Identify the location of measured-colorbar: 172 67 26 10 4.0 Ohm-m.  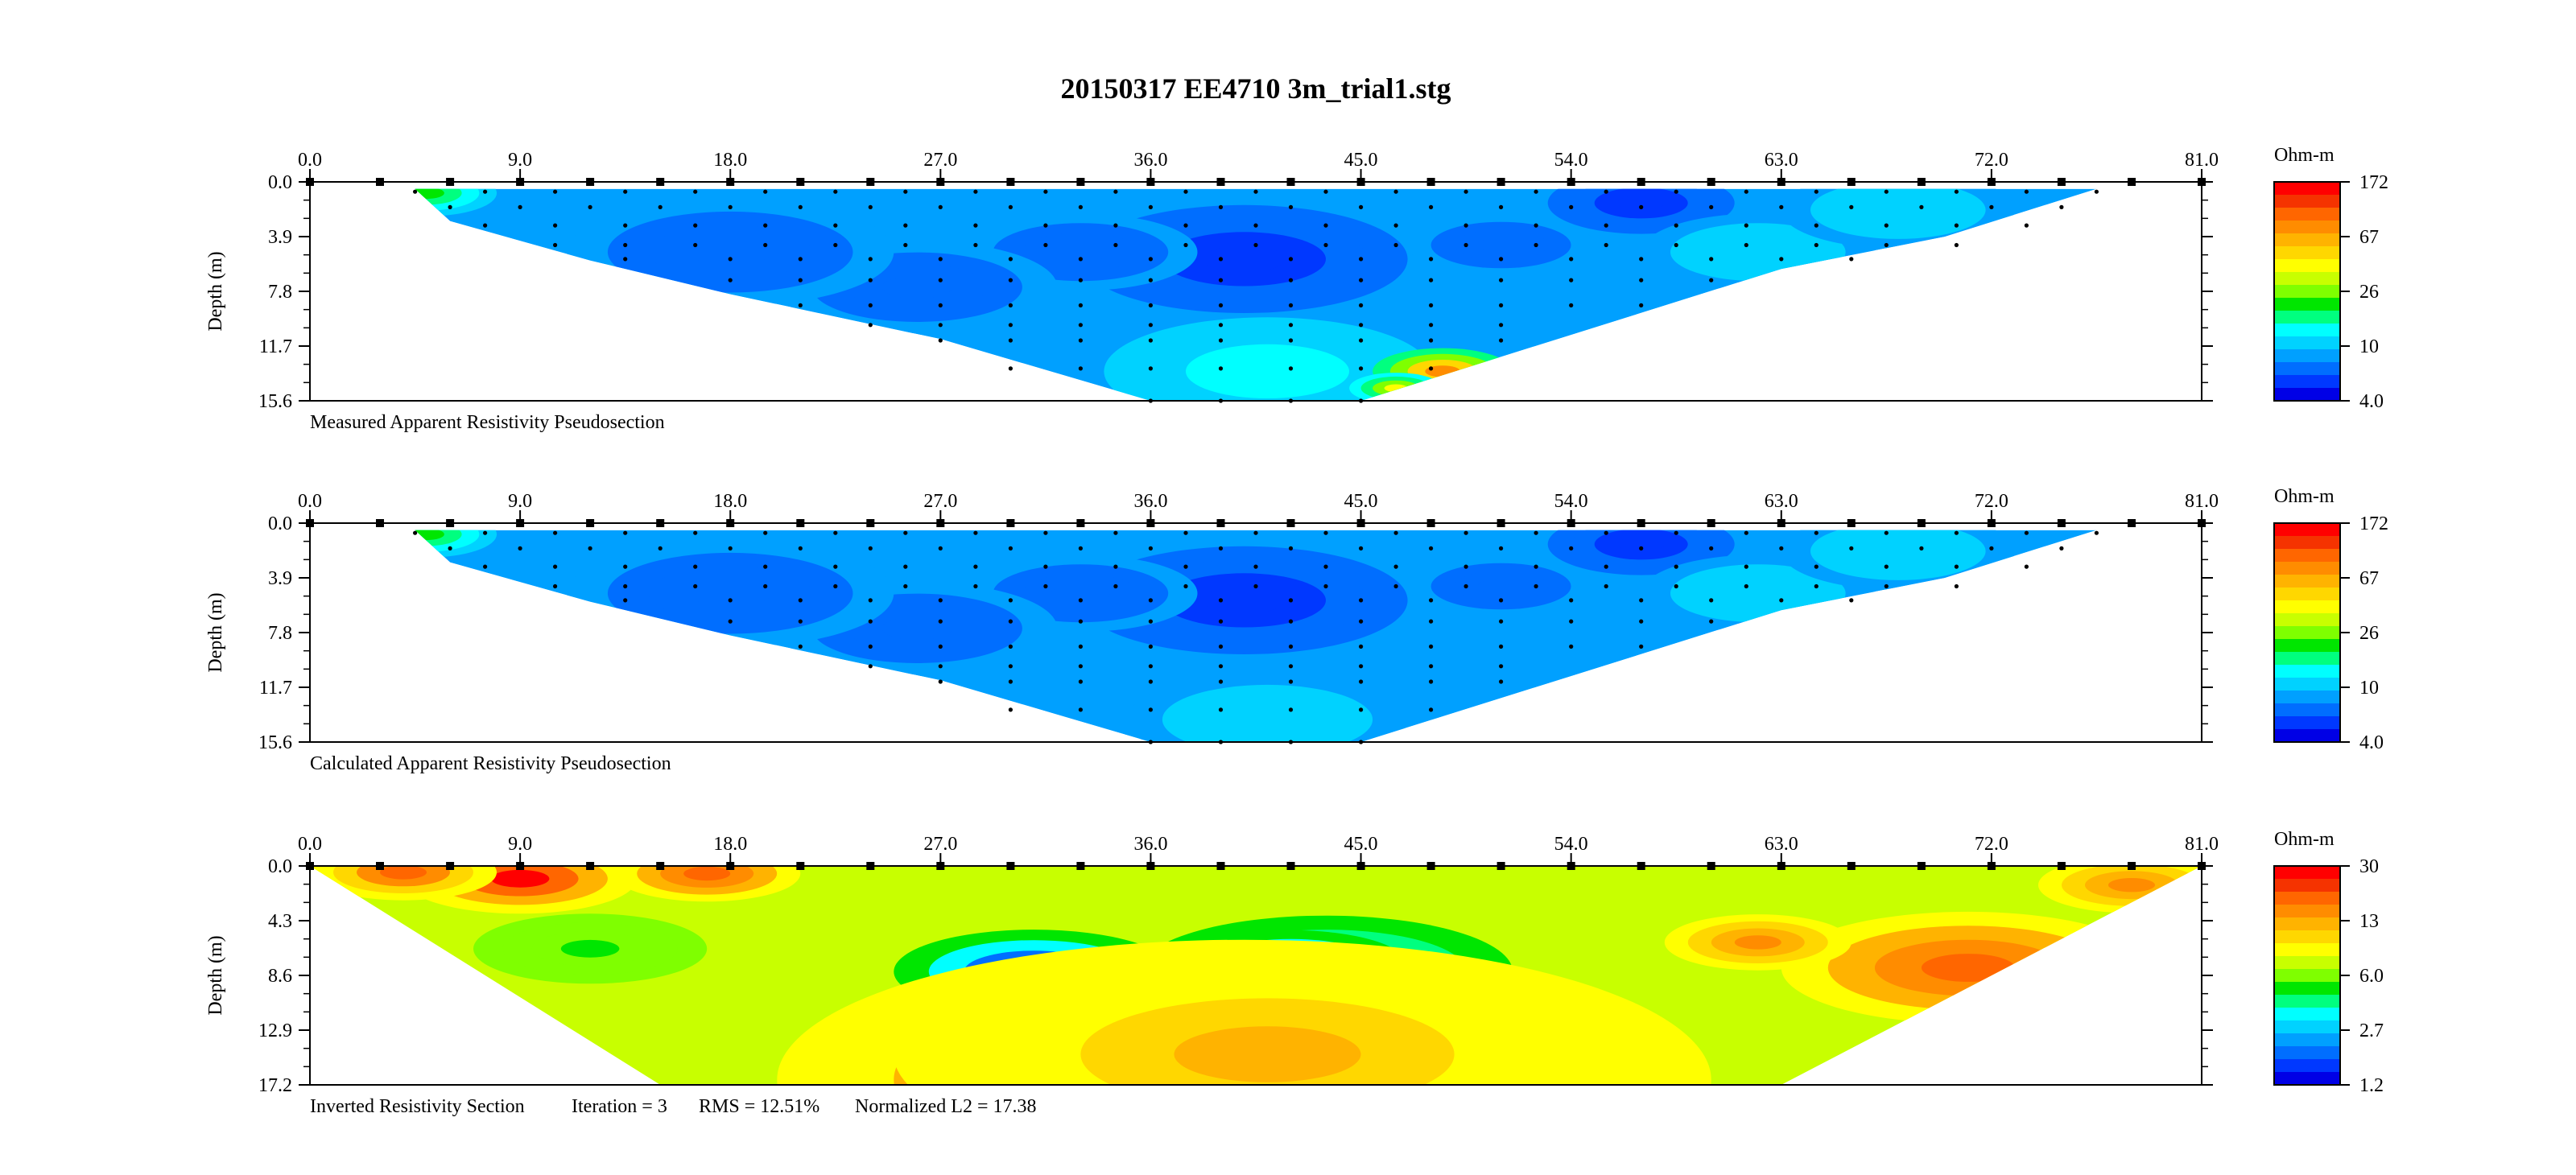
(2330, 278).